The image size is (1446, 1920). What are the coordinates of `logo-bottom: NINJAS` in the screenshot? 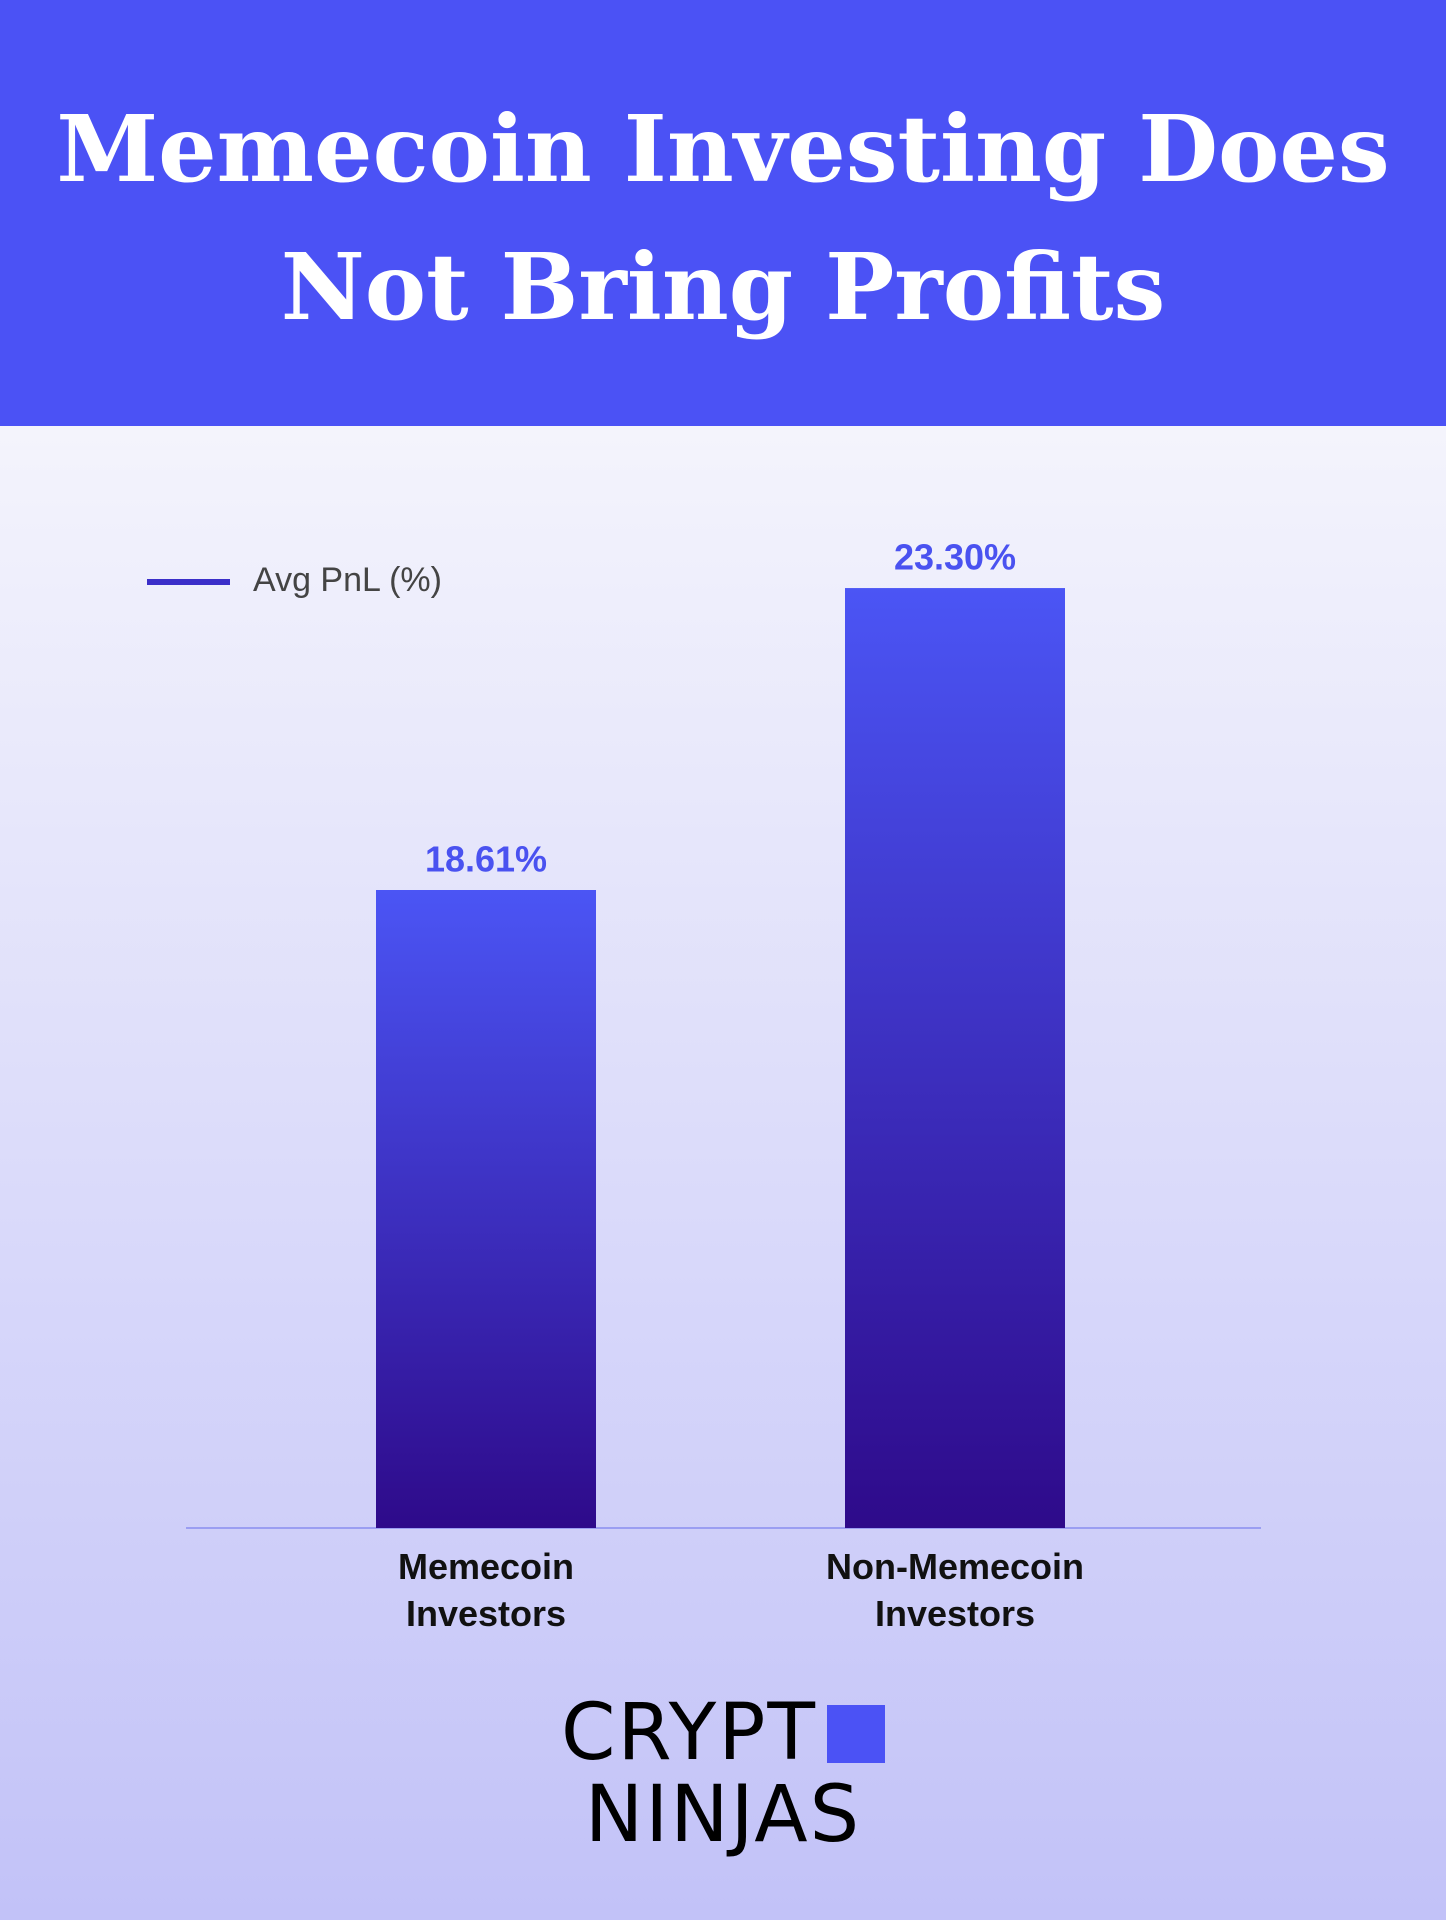 It's located at (723, 1815).